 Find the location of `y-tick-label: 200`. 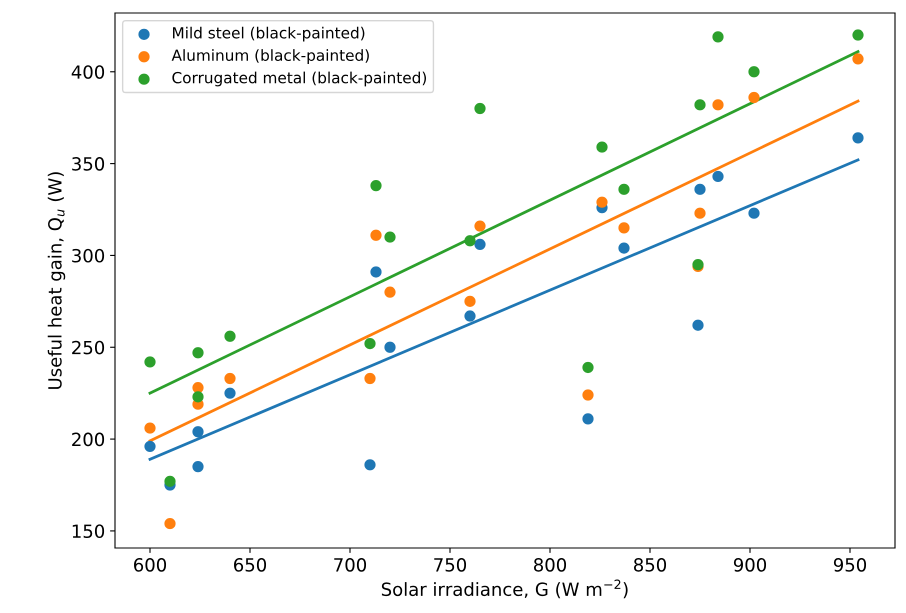

y-tick-label: 200 is located at coordinates (88, 439).